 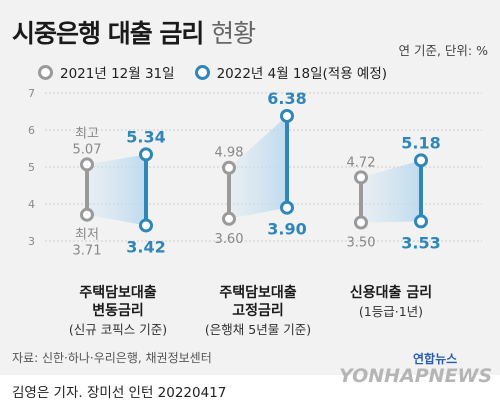 What do you see at coordinates (229, 239) in the screenshot?
I see `value-2021-min-1: 3.60` at bounding box center [229, 239].